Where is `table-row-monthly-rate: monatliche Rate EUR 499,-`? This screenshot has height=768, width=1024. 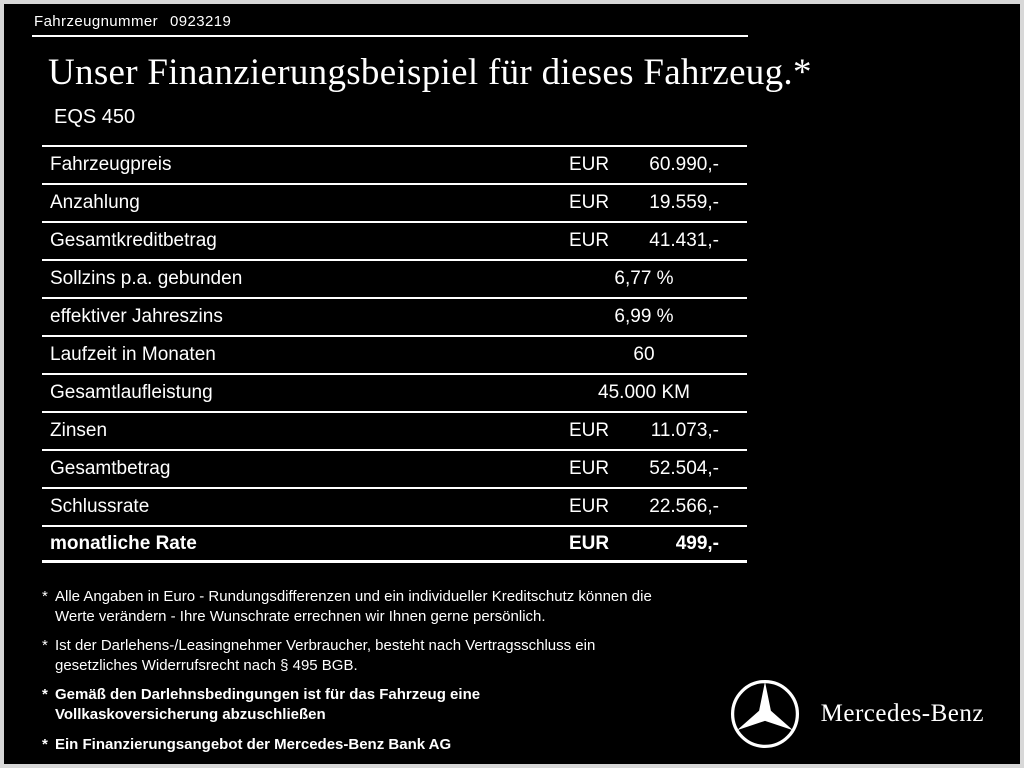 table-row-monthly-rate: monatliche Rate EUR 499,- is located at coordinates (394, 544).